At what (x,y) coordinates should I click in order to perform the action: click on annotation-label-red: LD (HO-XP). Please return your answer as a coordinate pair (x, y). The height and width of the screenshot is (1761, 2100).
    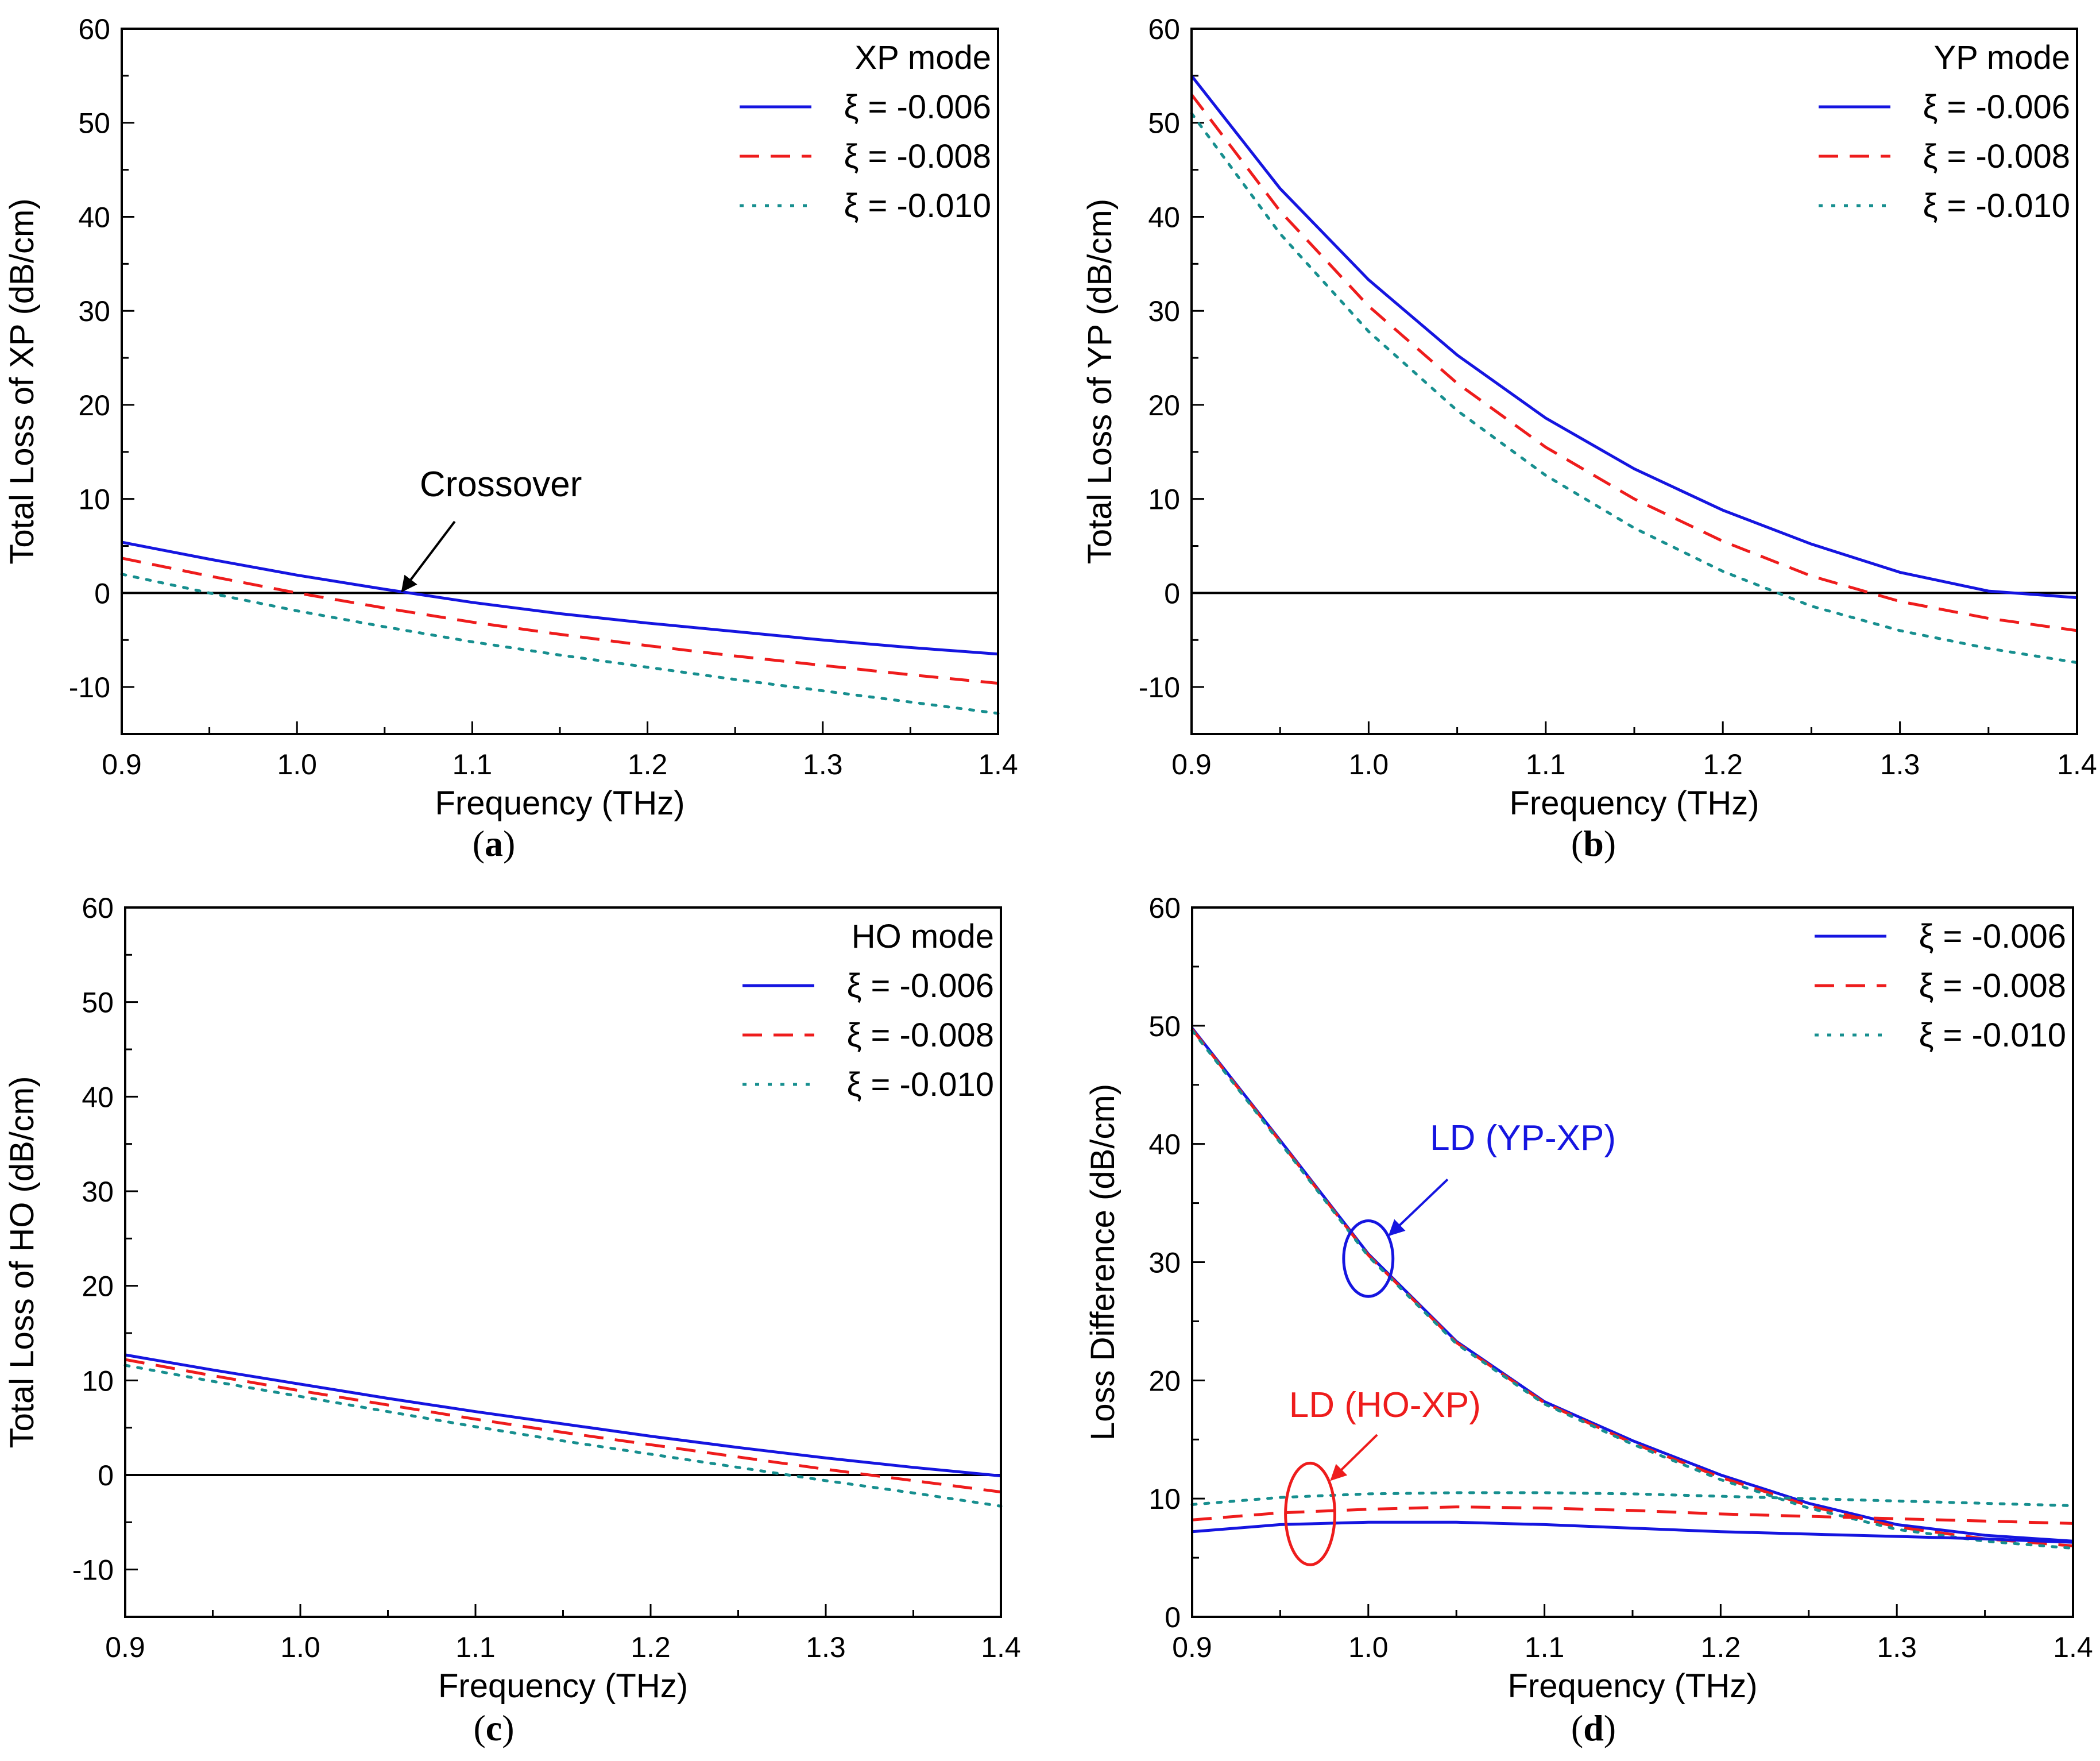
    Looking at the image, I should click on (1385, 1405).